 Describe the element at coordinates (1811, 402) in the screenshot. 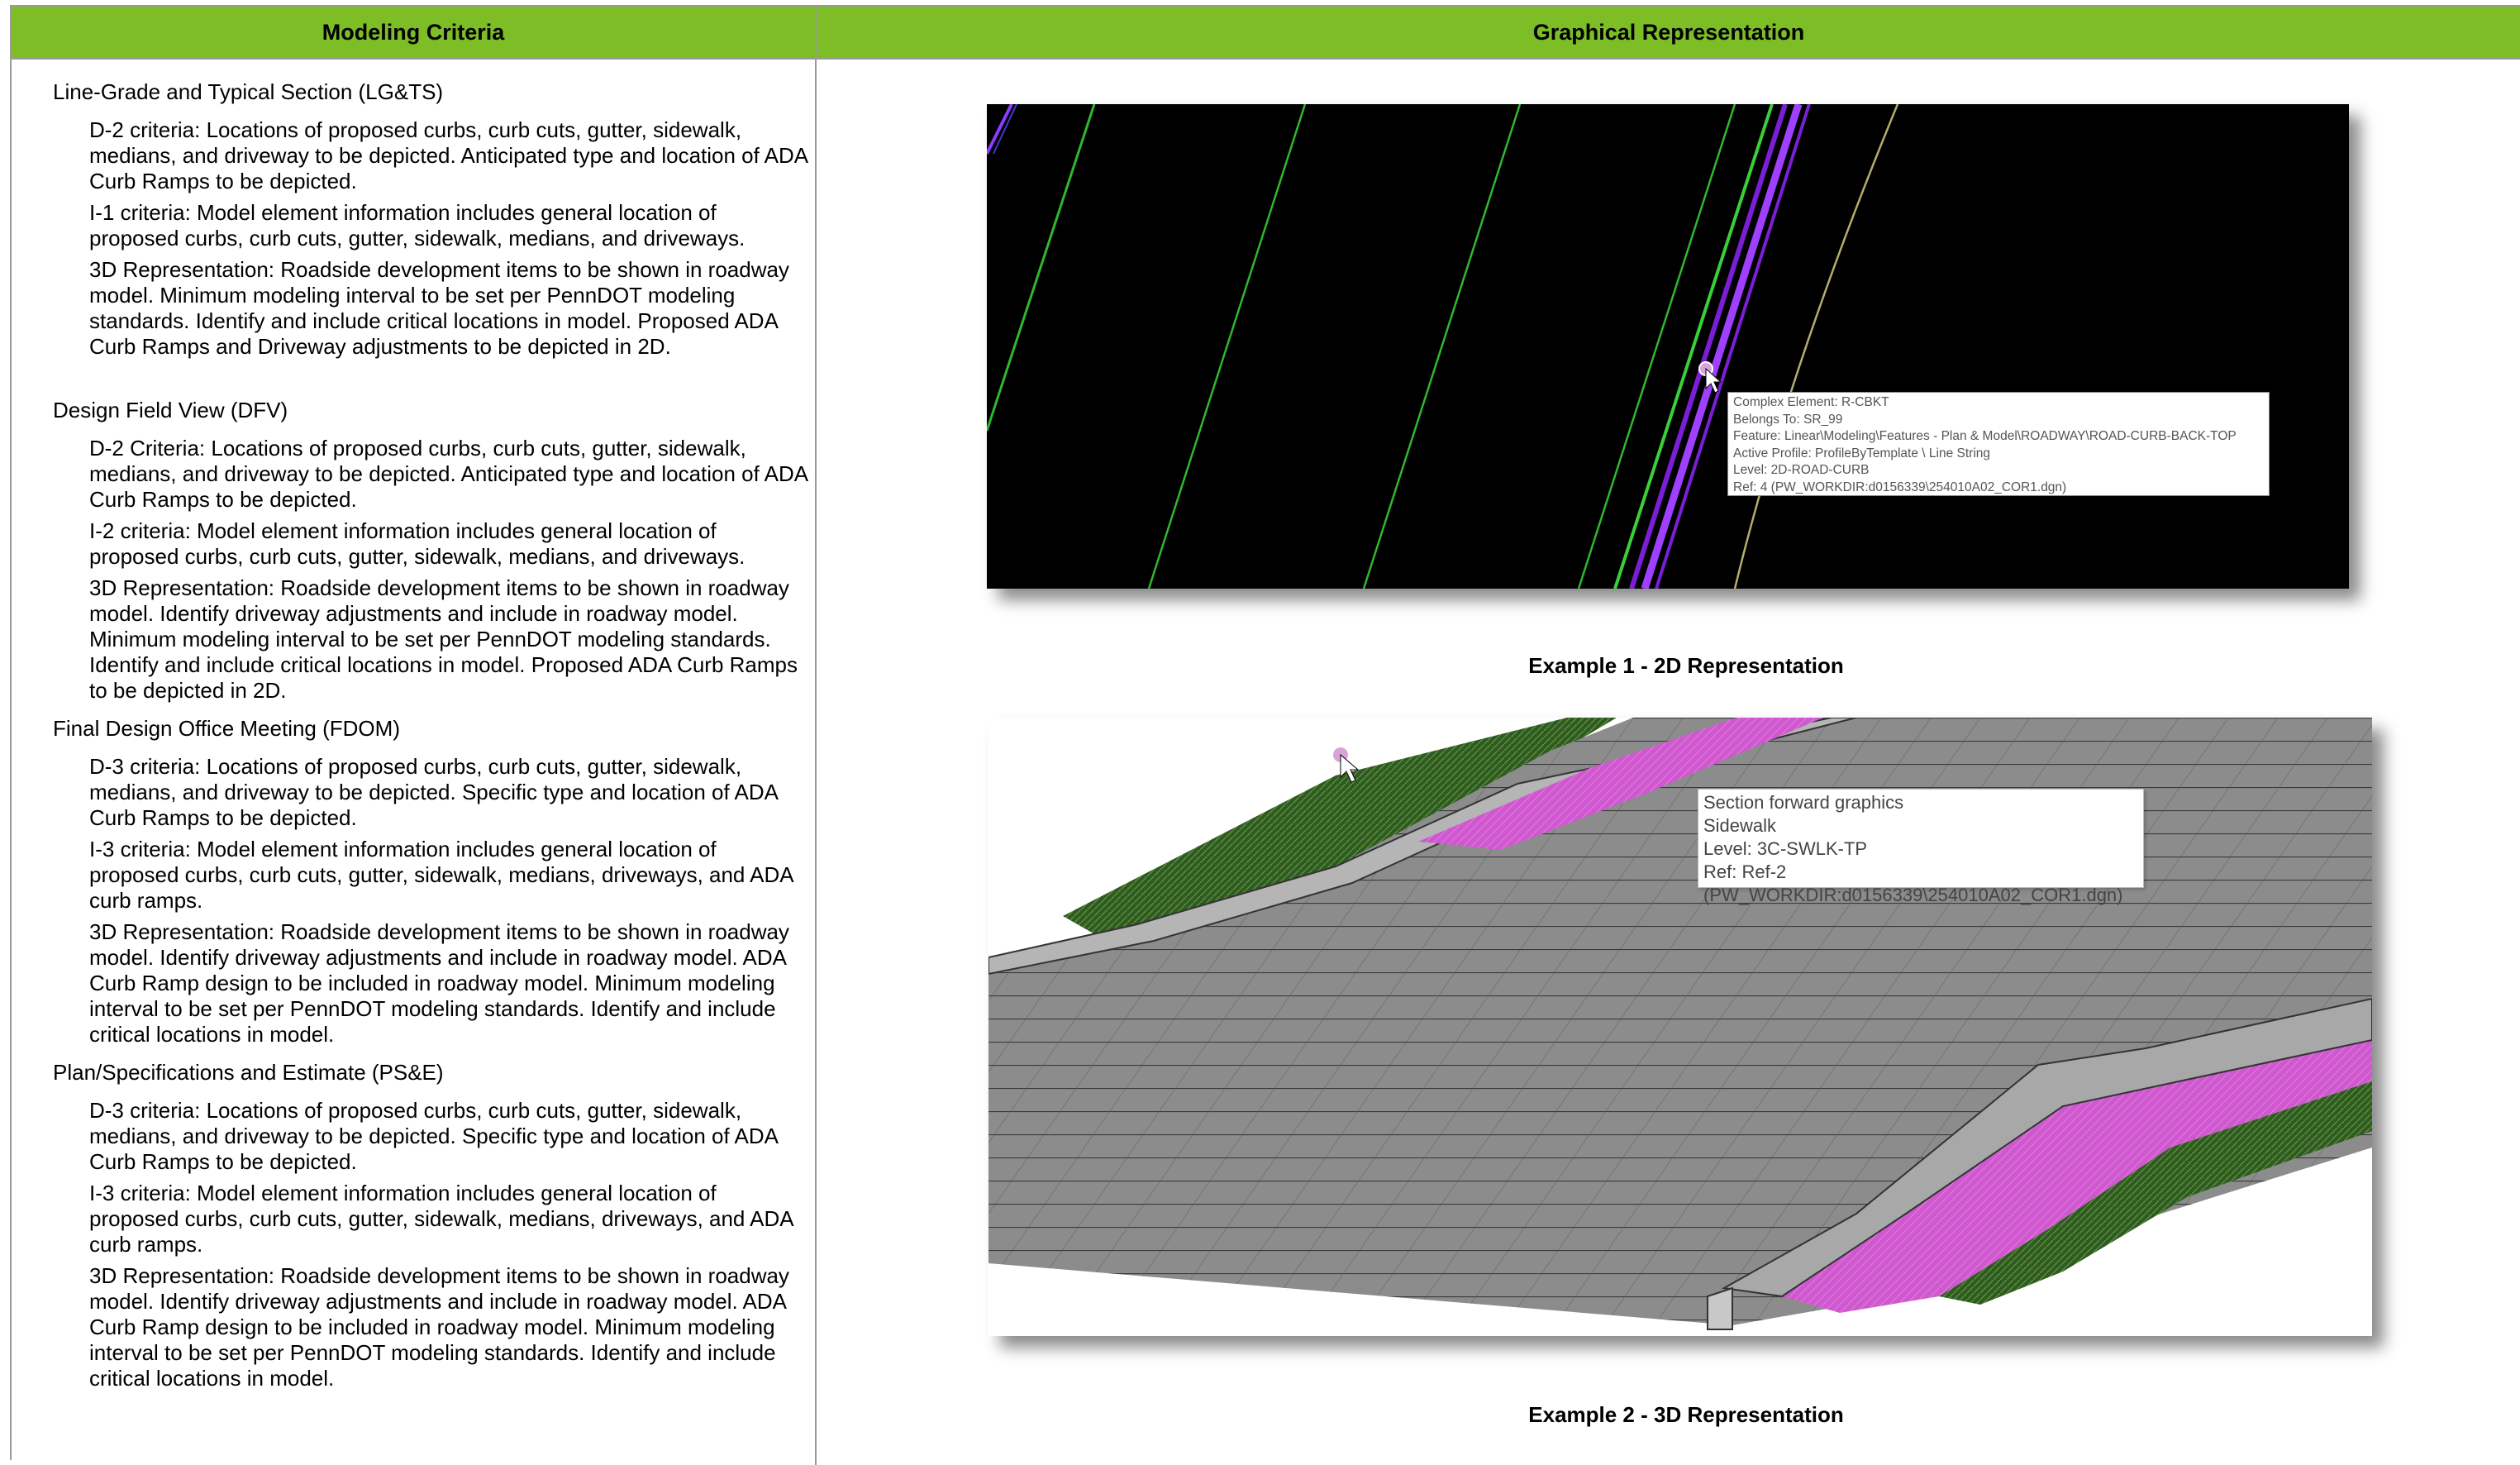

I see `tooltip-line: Complex Element: R-CBKT` at that location.